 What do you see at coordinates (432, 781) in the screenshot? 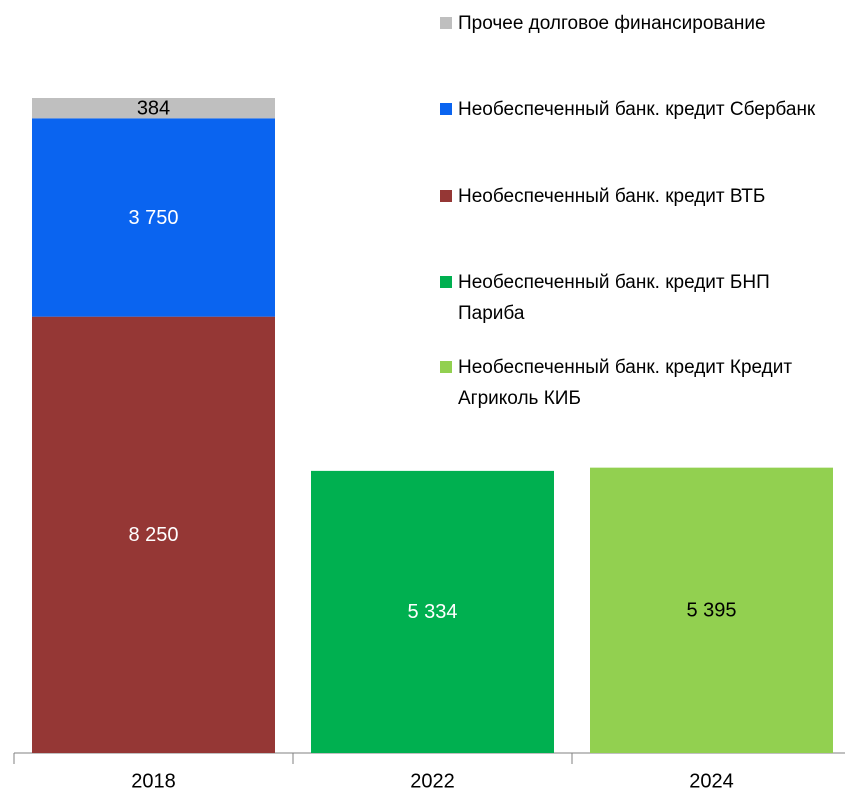
I see `x-tick-label: 2022` at bounding box center [432, 781].